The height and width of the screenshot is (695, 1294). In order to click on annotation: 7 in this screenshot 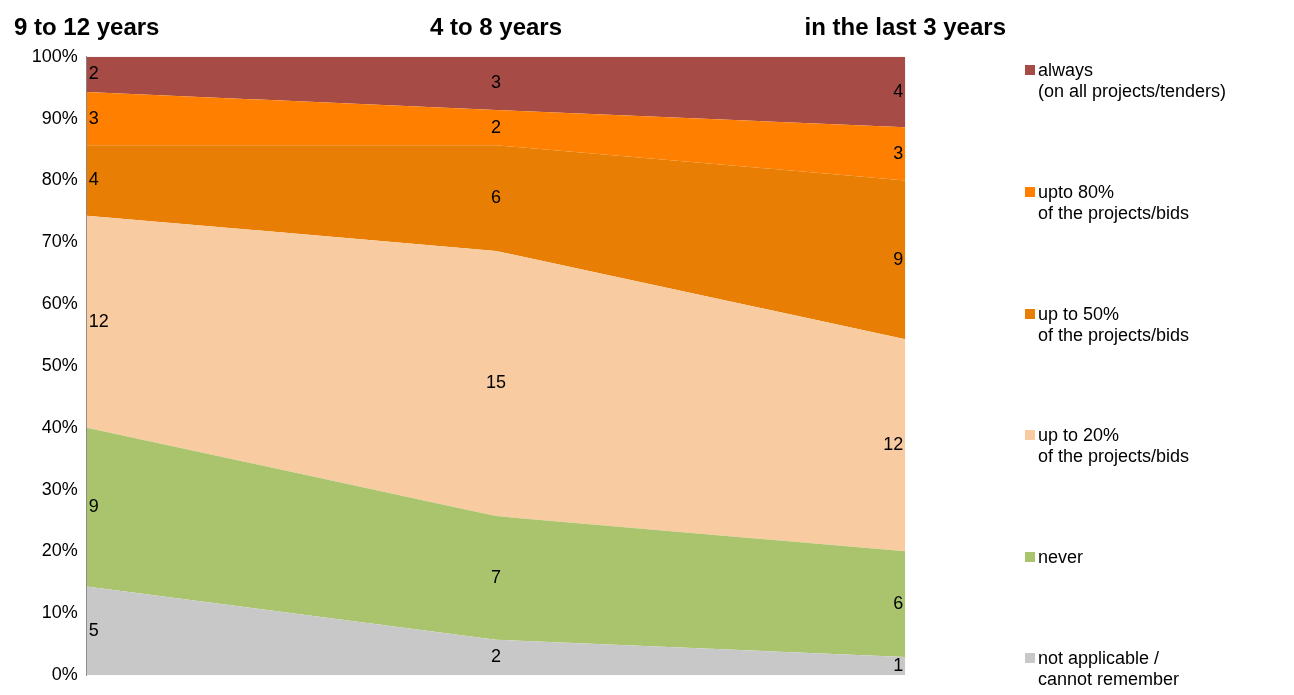, I will do `click(496, 576)`.